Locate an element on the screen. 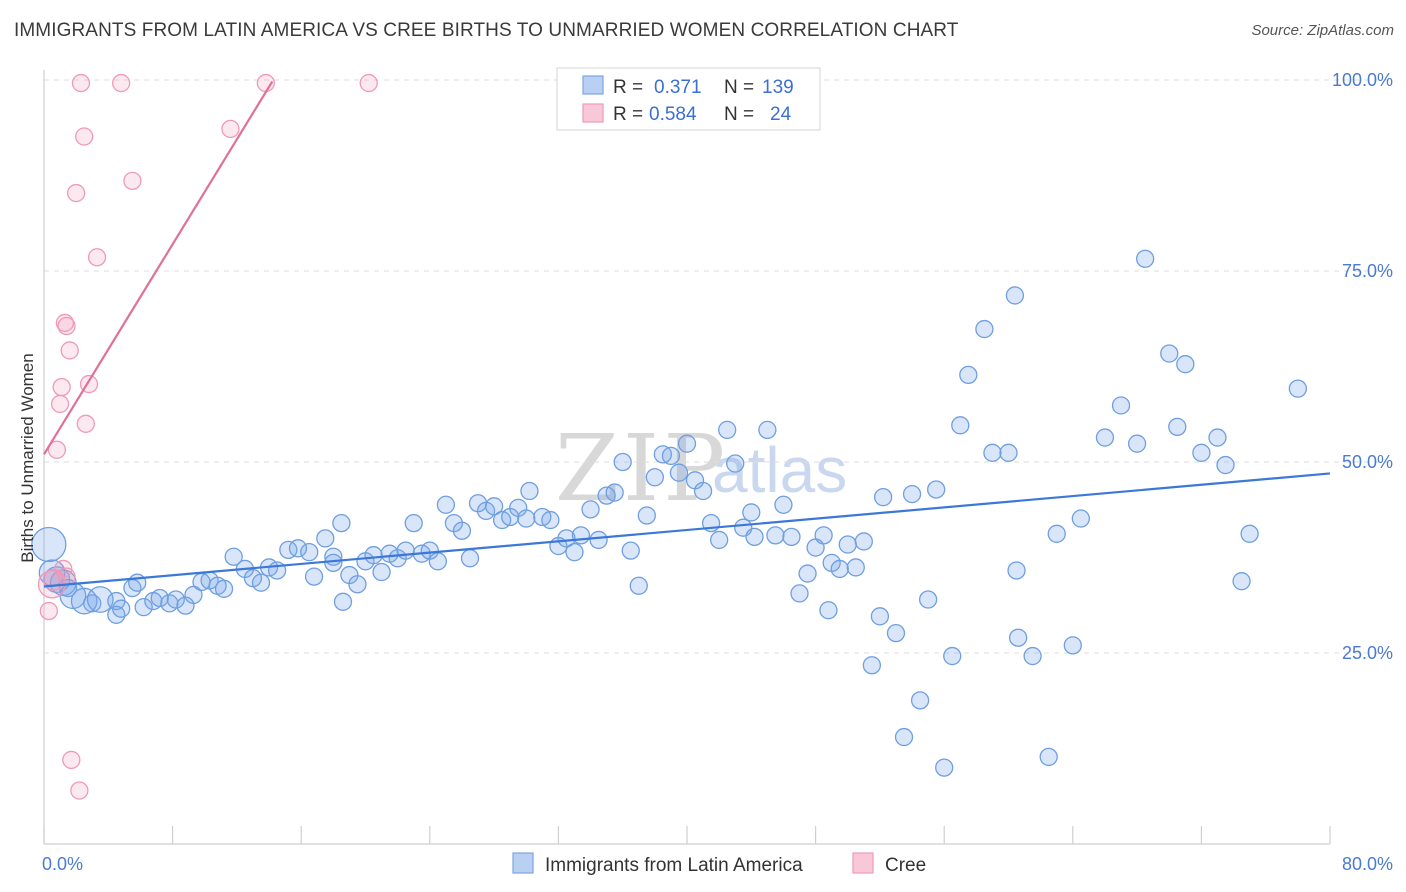  y-tick-label-50: 50.0% is located at coordinates (1367, 462).